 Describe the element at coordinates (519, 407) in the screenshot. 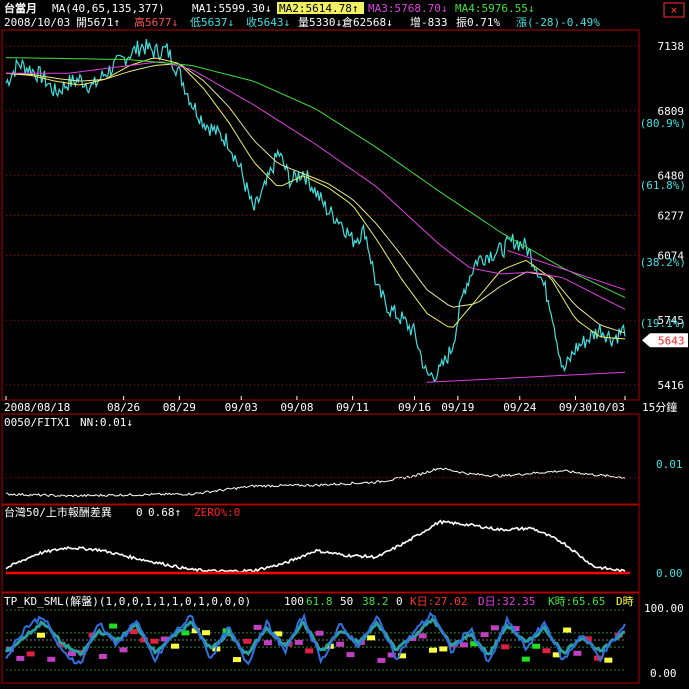

I see `x-tick-label: 09/24` at that location.